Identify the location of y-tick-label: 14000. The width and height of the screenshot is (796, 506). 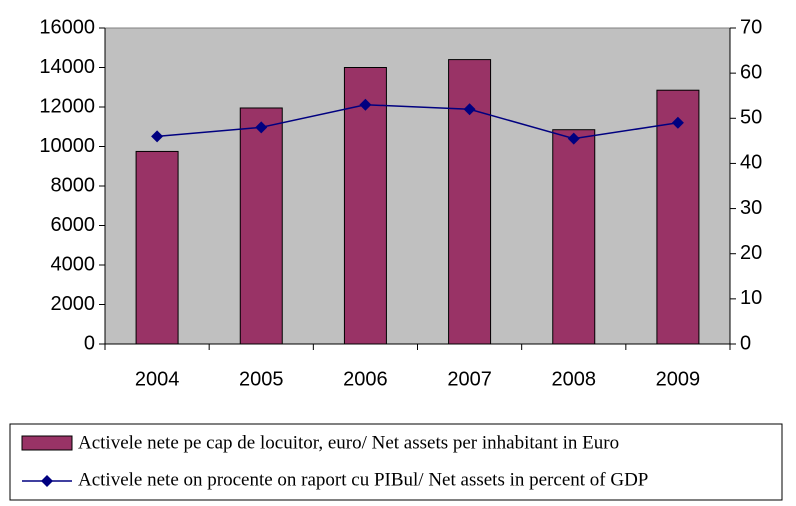
(67, 67).